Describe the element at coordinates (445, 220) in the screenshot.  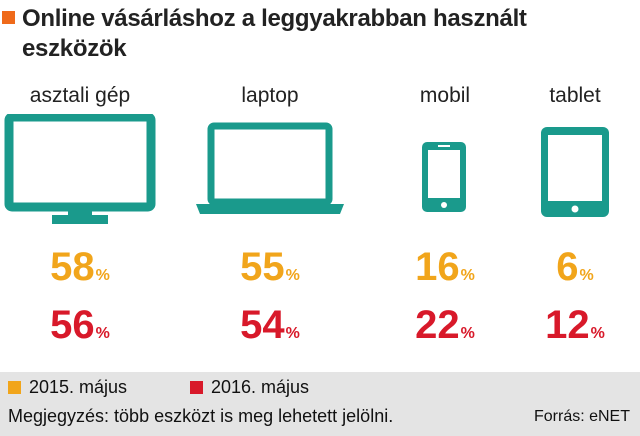
I see `device-column: mobil 16% 22%` at that location.